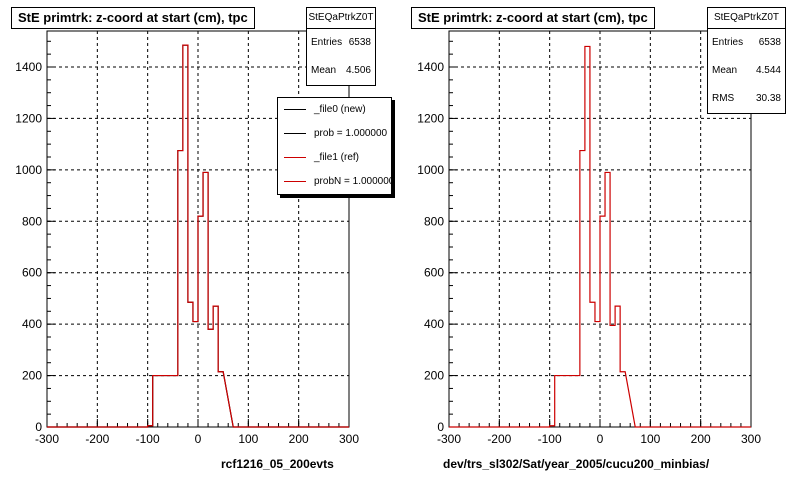 This screenshot has width=800, height=480. I want to click on legend-entry-prob: prob = 1.000000, so click(334, 134).